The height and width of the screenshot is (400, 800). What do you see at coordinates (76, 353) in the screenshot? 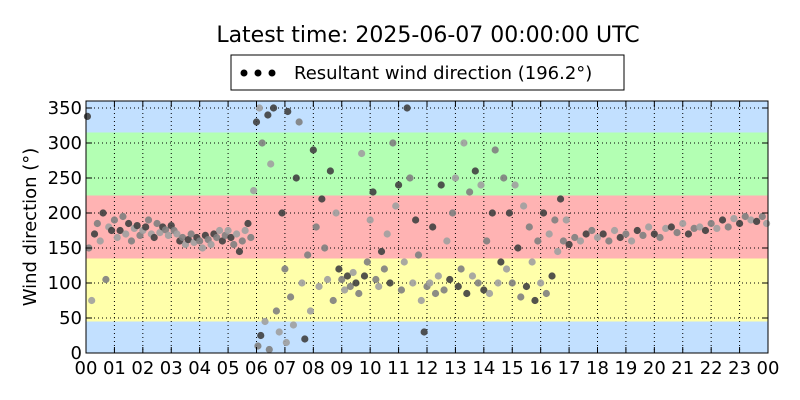
I see `y-tick-label: 0` at bounding box center [76, 353].